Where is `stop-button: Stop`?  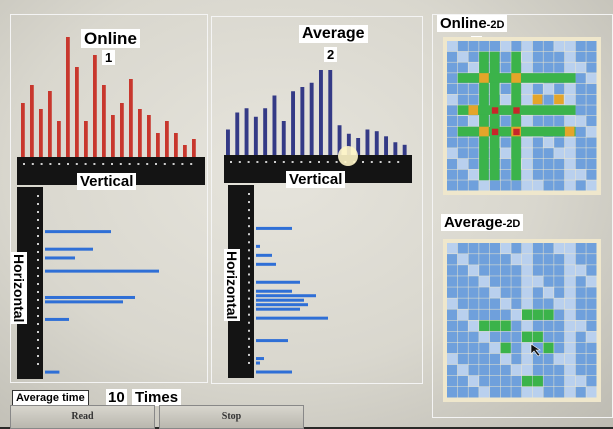
stop-button: Stop is located at coordinates (231, 417).